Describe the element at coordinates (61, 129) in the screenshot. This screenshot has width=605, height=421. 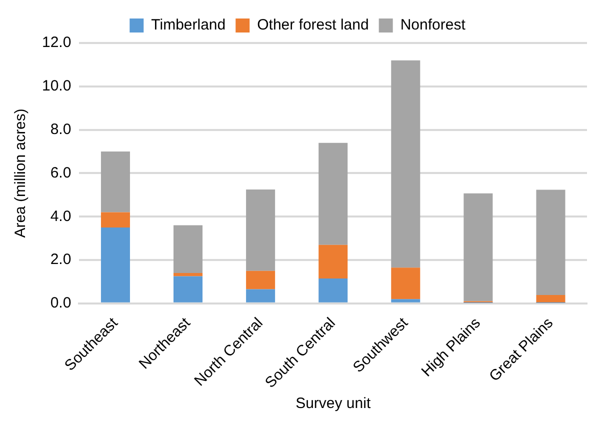
I see `y-tick-label: 8.0` at that location.